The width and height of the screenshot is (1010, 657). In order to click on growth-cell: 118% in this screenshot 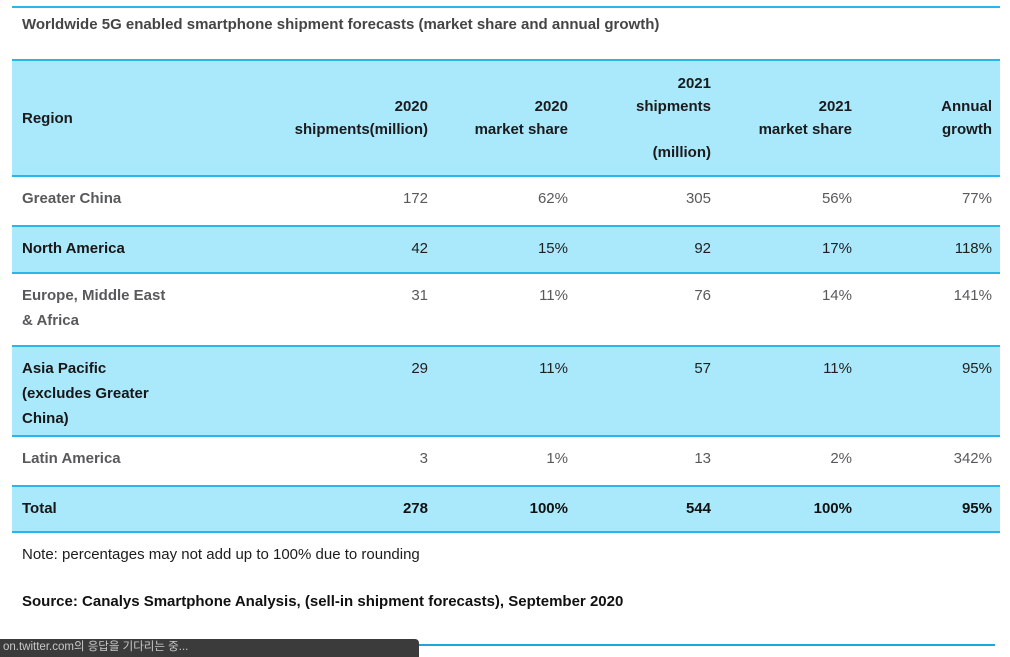, I will do `click(973, 248)`.